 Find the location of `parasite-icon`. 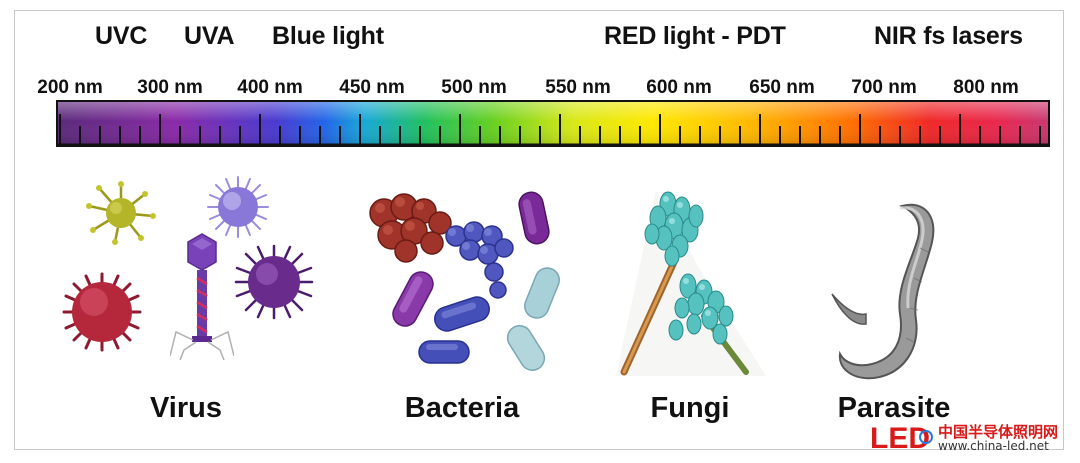

parasite-icon is located at coordinates (892, 292).